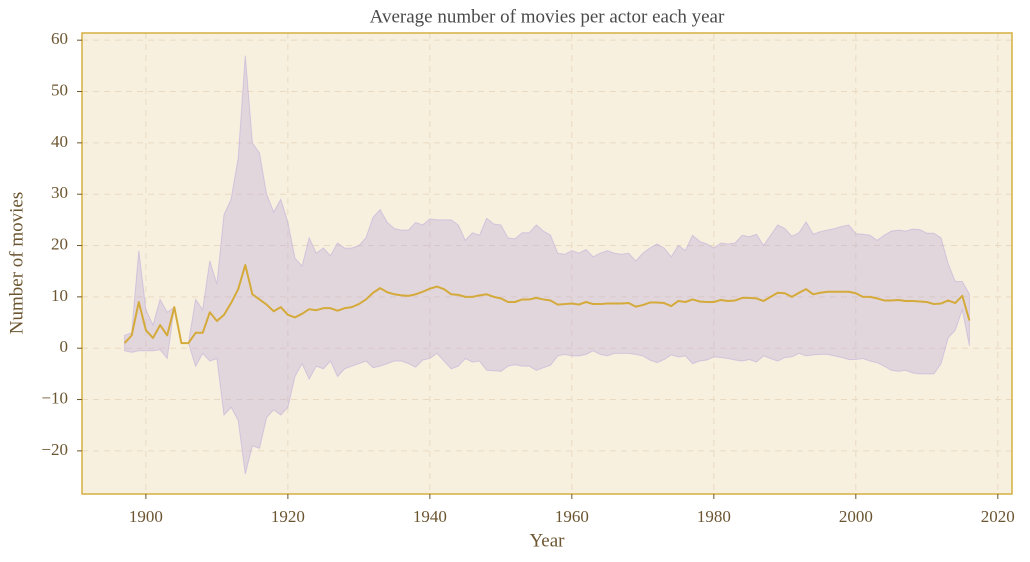 Image resolution: width=1030 pixels, height=562 pixels. Describe the element at coordinates (547, 304) in the screenshot. I see `mean-line` at that location.